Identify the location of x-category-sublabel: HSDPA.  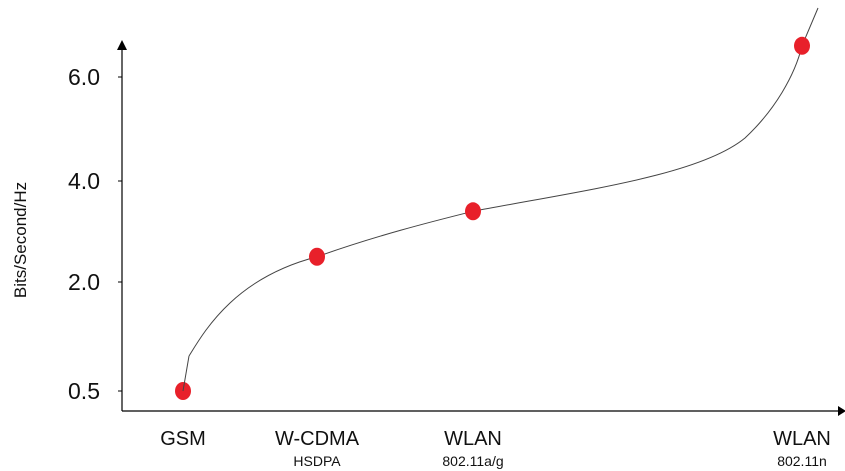
(317, 461).